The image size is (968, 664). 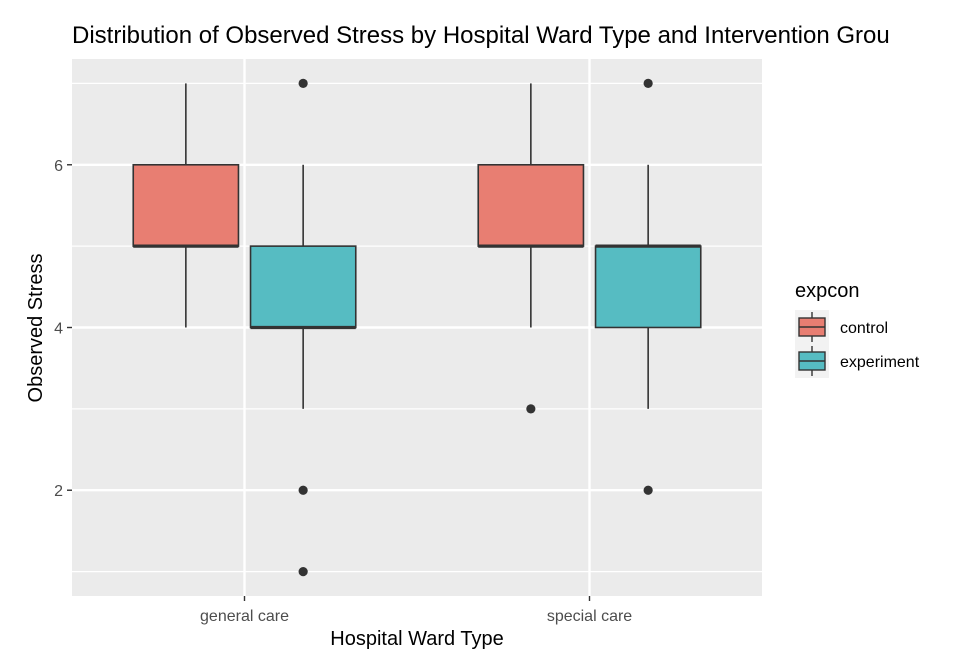 I want to click on legend-item-control: control, so click(x=841, y=327).